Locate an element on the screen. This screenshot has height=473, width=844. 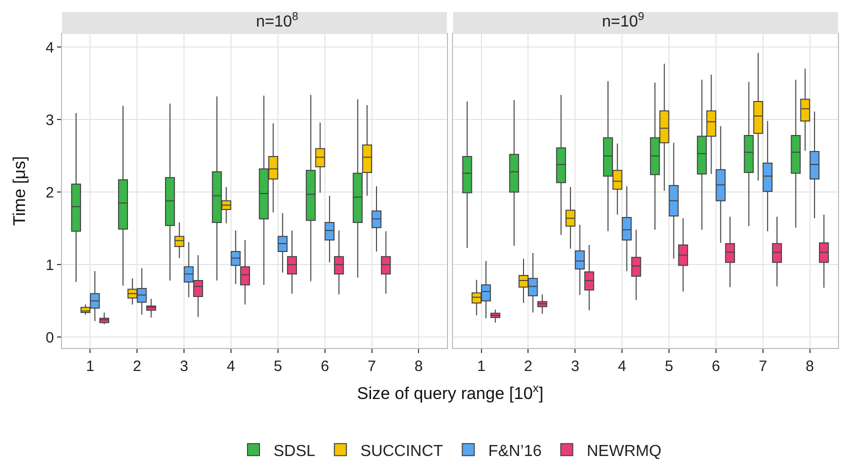
chart-title: n=10$^{9}$ is located at coordinates (623, 21).